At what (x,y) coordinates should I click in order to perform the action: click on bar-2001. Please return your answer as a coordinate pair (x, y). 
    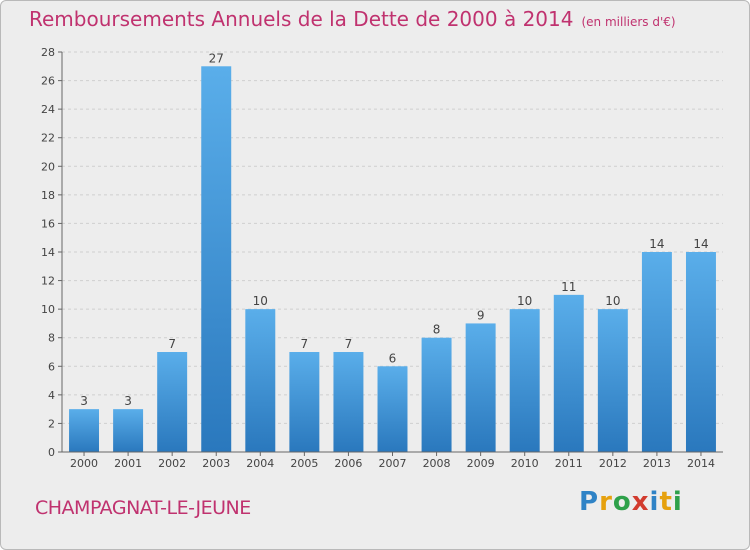
    Looking at the image, I should click on (128, 430).